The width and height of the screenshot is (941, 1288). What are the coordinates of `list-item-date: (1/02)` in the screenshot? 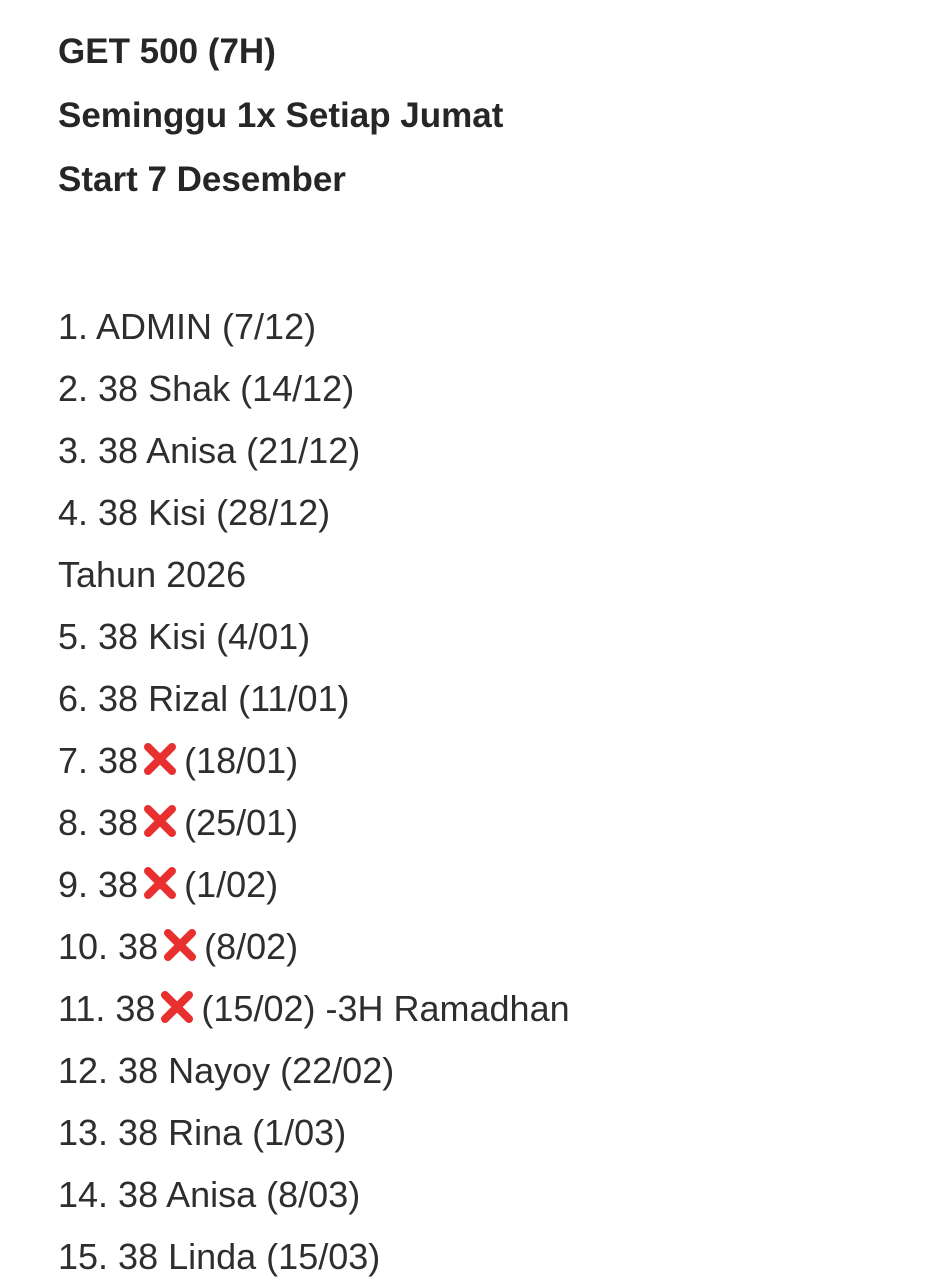 It's located at (231, 884).